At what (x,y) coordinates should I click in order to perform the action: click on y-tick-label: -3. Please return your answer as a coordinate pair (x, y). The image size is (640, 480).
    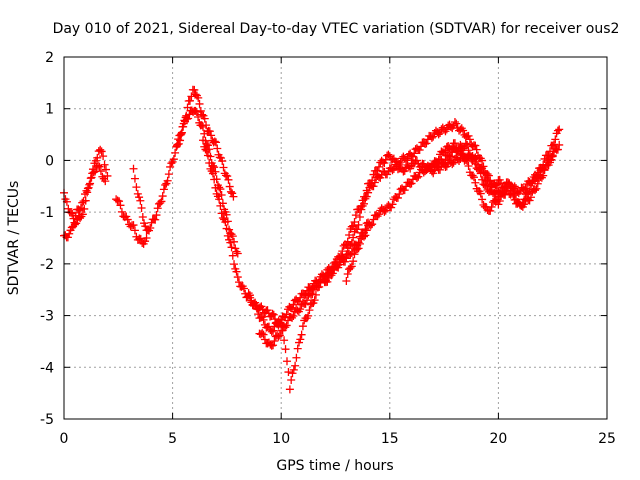
    Looking at the image, I should click on (47, 317).